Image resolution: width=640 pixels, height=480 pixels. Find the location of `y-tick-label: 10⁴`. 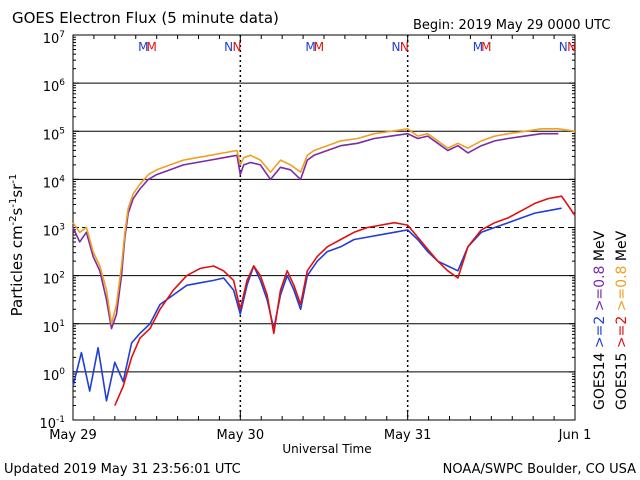

y-tick-label: 10⁴ is located at coordinates (54, 182).